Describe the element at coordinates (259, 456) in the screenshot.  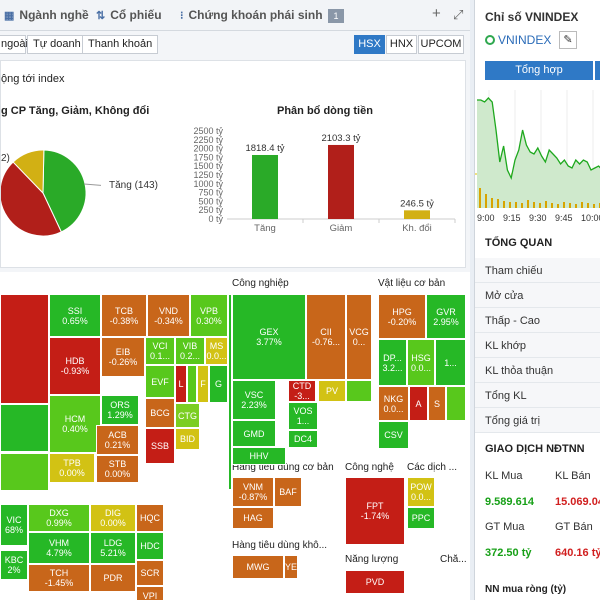
I see `treemap-tile: HHV` at that location.